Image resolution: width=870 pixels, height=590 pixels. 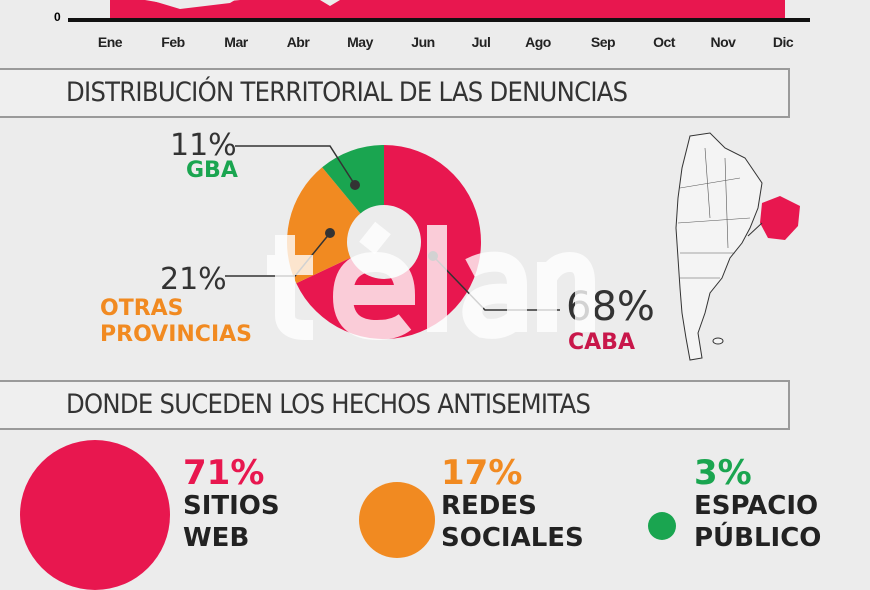 What do you see at coordinates (57, 17) in the screenshot?
I see `y-tick-label: 0` at bounding box center [57, 17].